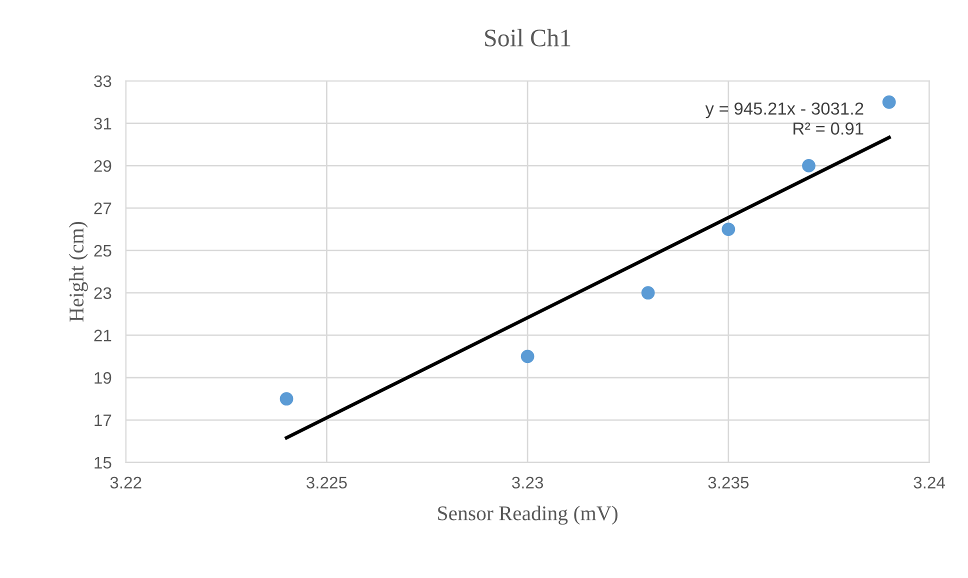  What do you see at coordinates (784, 118) in the screenshot?
I see `annotation: y = 945.21x - 3031.2 R² = 0.91` at bounding box center [784, 118].